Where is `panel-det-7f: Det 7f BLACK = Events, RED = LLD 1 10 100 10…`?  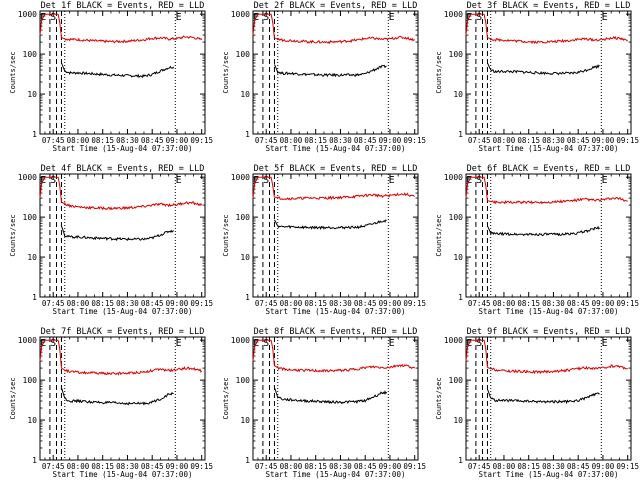
panel-det-7f: Det 7f BLACK = Events, RED = LLD 1 10 100 10… is located at coordinates (111, 403).